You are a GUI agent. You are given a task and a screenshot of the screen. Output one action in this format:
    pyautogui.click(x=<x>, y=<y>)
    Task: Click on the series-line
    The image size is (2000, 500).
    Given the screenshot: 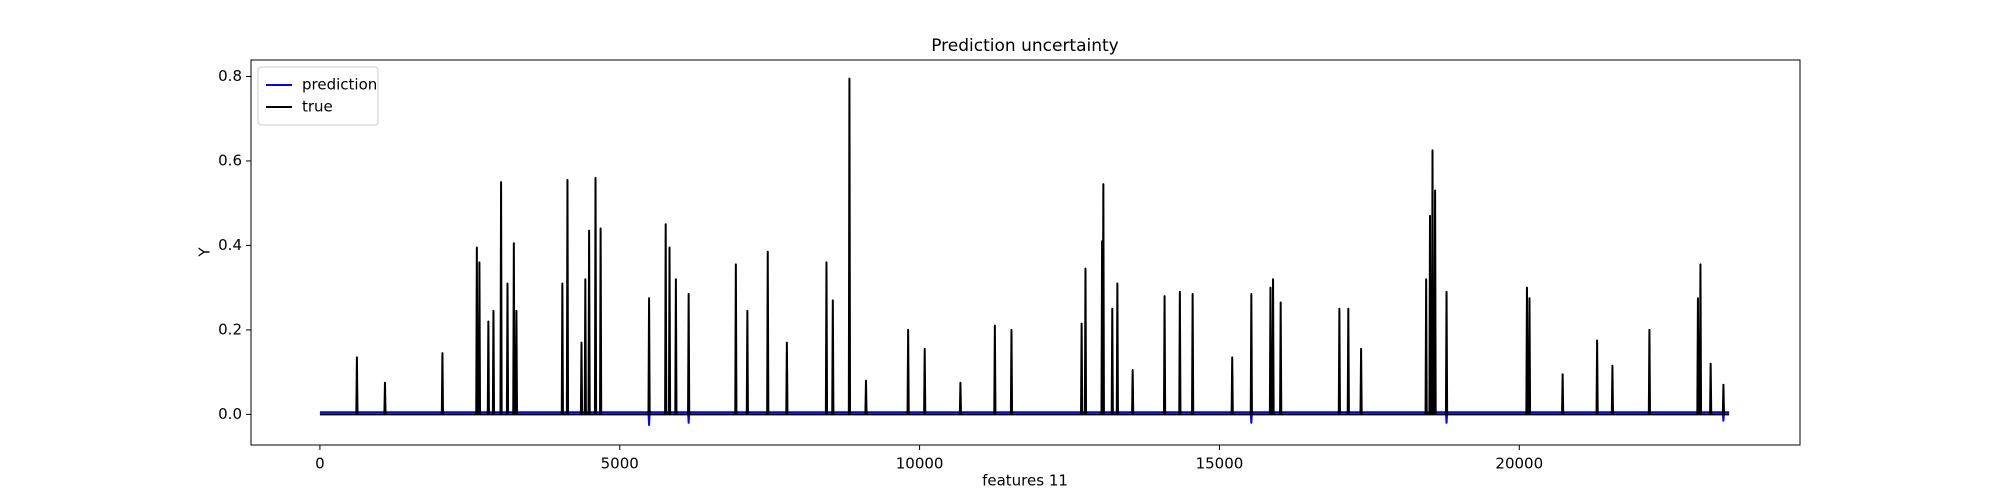 What is the action you would take?
    pyautogui.click(x=1024, y=417)
    